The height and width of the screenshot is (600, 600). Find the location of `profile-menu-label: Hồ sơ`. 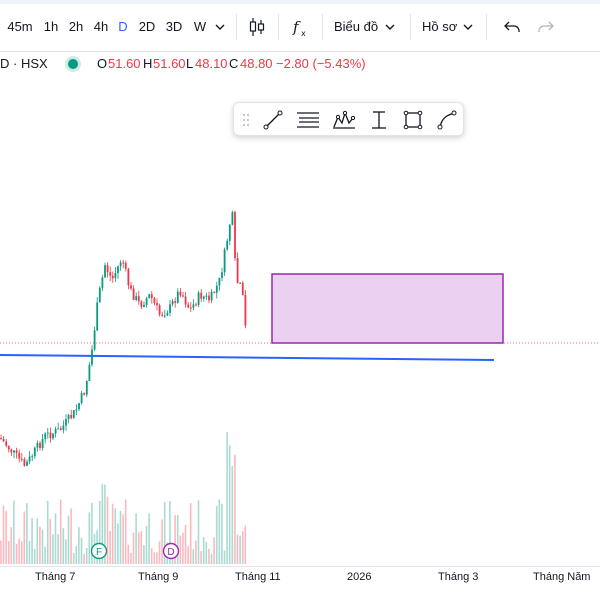

profile-menu-label: Hồ sơ is located at coordinates (440, 26).